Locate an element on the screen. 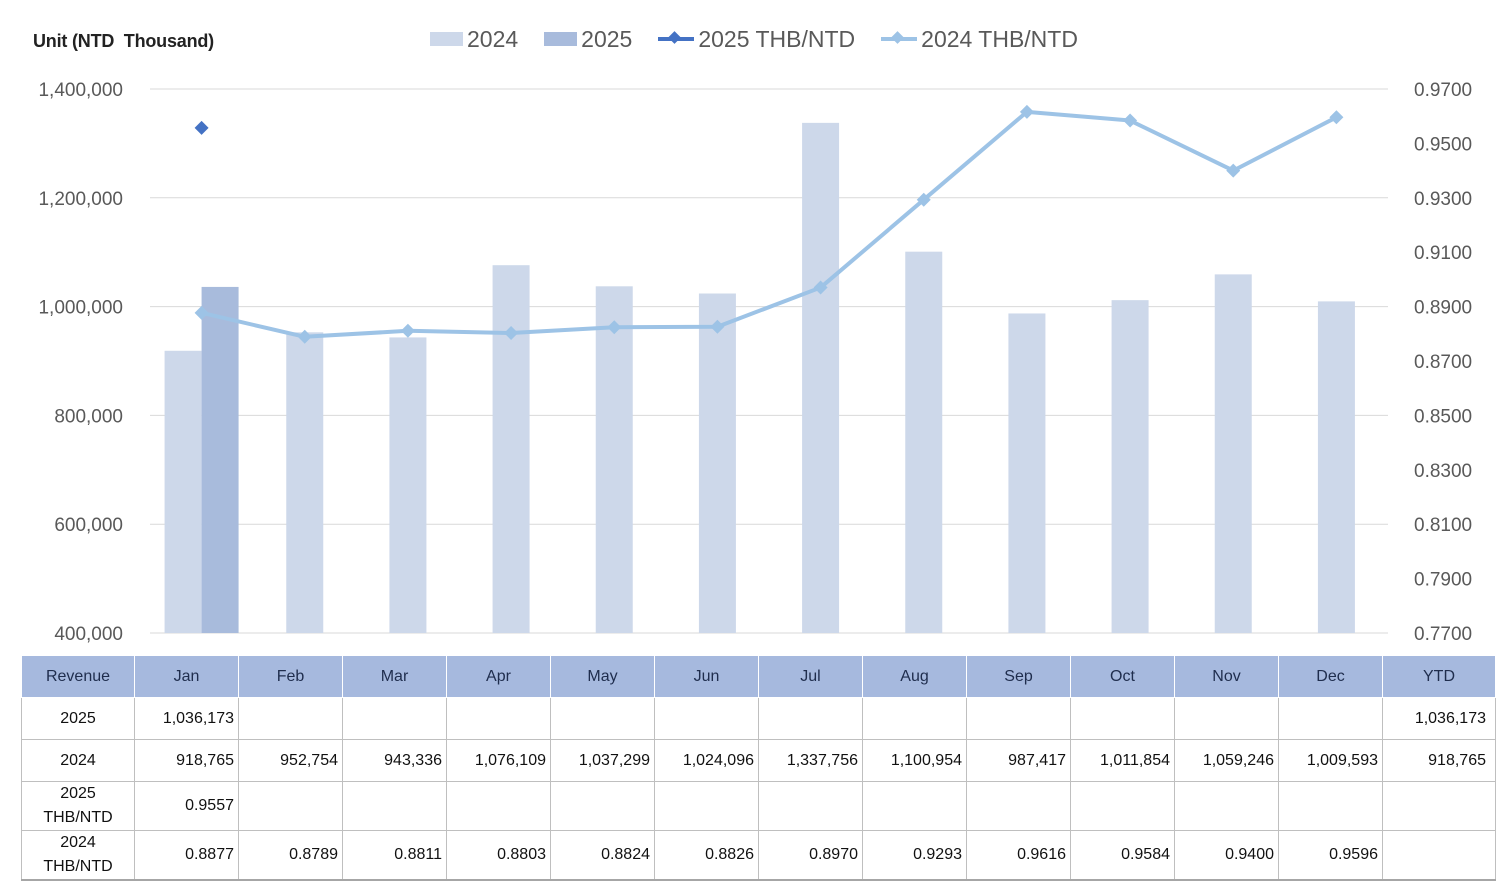  table-header-cell: Jul is located at coordinates (810, 676).